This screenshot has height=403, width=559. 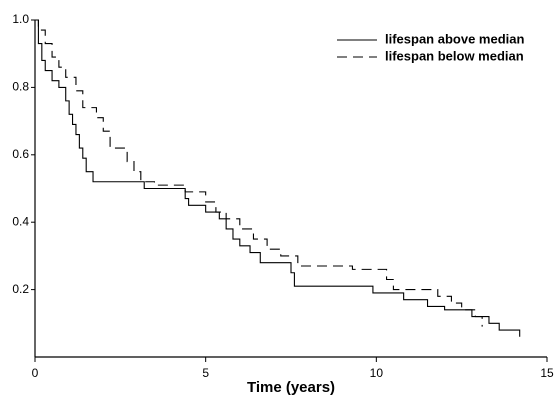 I want to click on legend-label: lifespan below median, so click(x=454, y=55).